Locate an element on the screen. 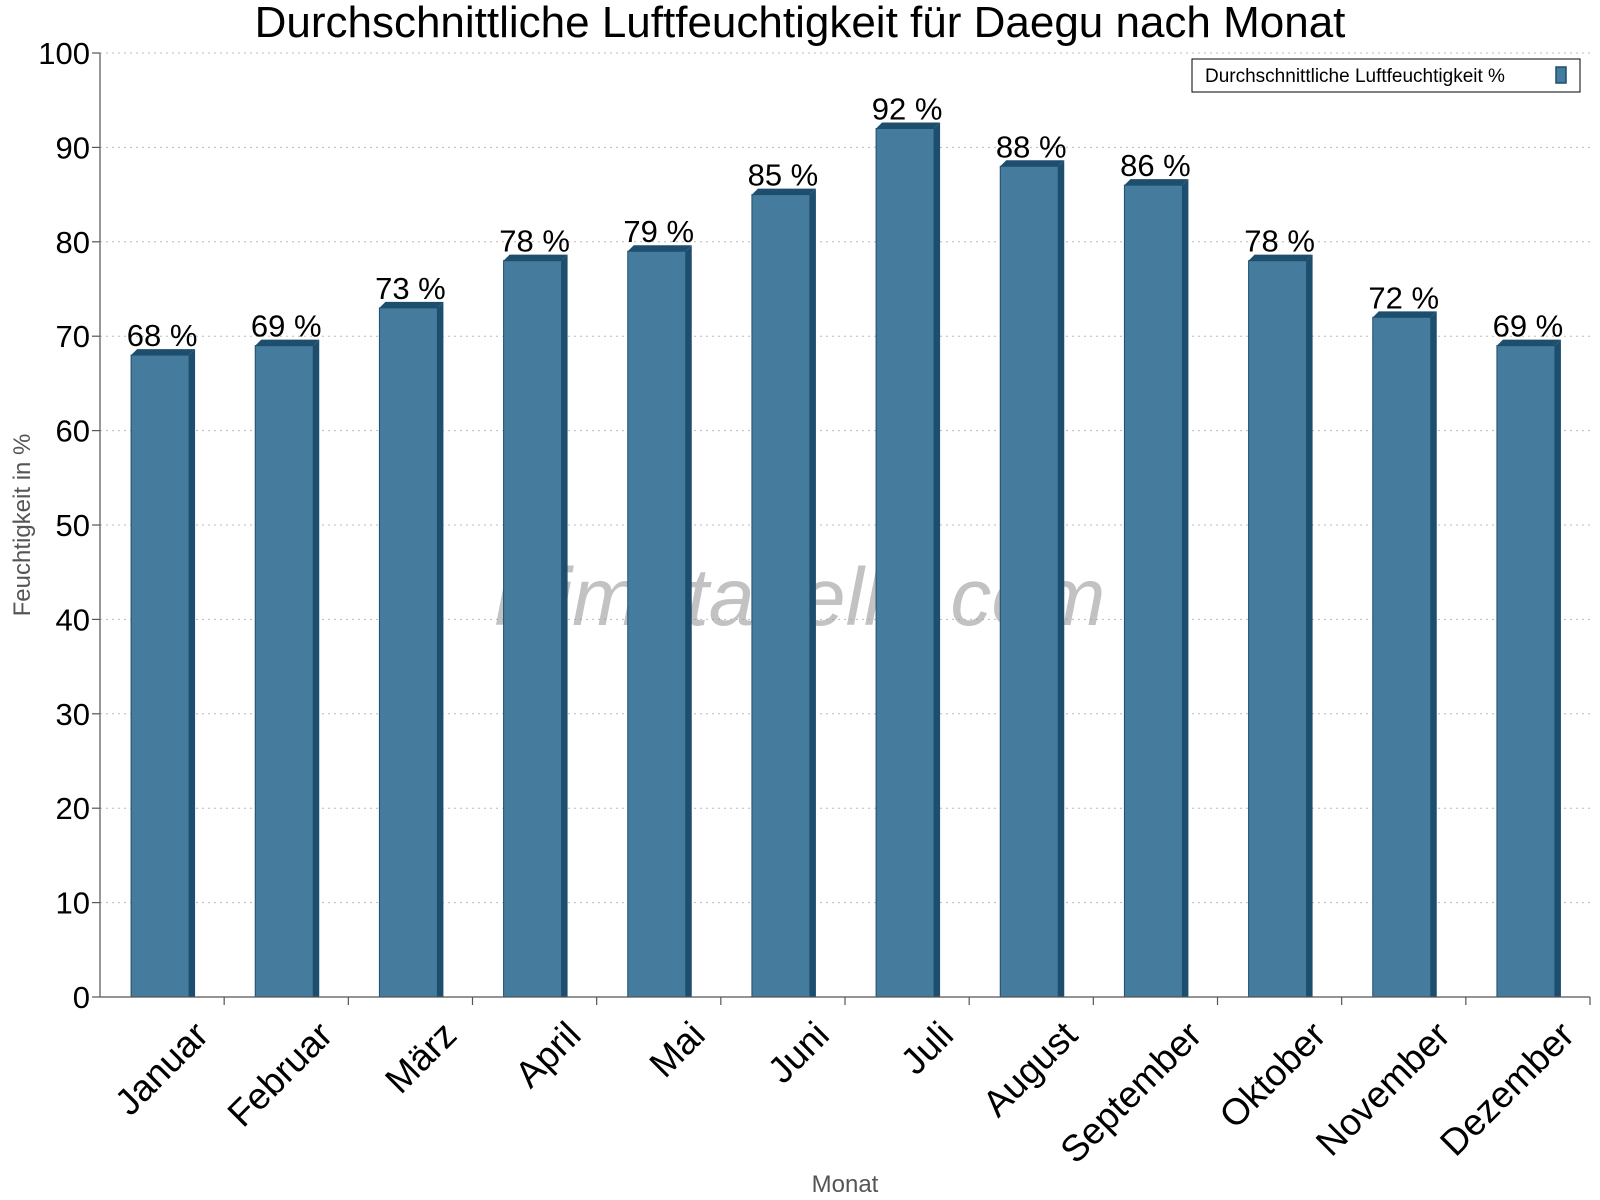  bar-5: 79 % is located at coordinates (658, 606).